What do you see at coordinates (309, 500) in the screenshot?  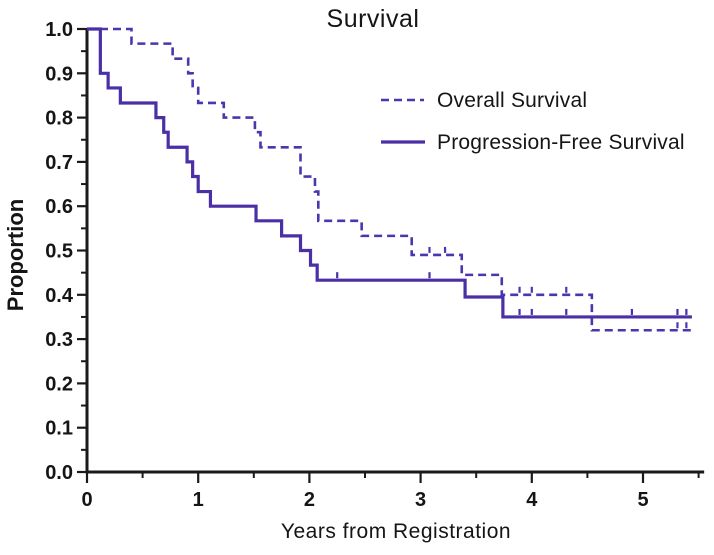 I see `x-tick-label: 2` at bounding box center [309, 500].